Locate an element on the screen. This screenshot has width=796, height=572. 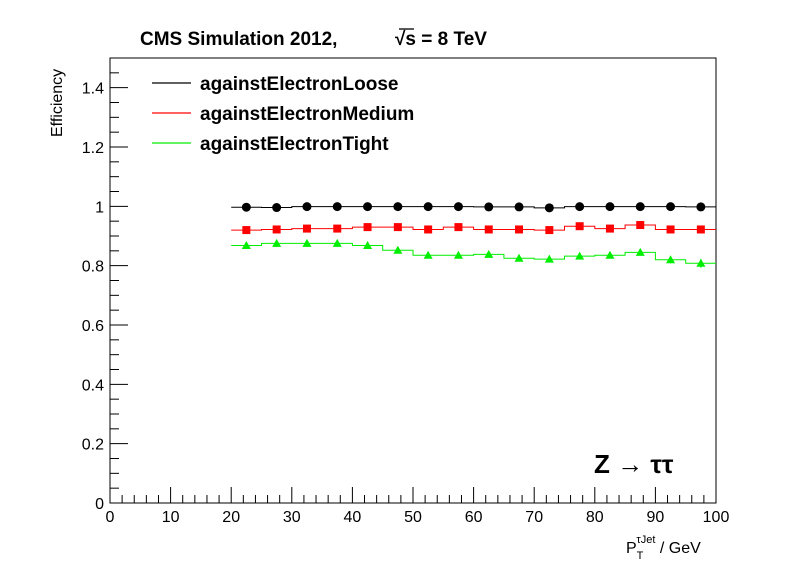
y-tick-label: 0.8 is located at coordinates (93, 267).